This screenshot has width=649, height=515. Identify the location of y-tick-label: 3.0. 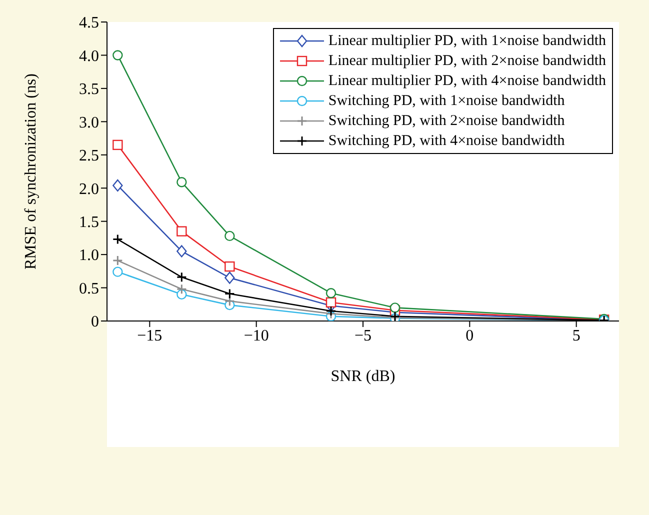
(89, 123).